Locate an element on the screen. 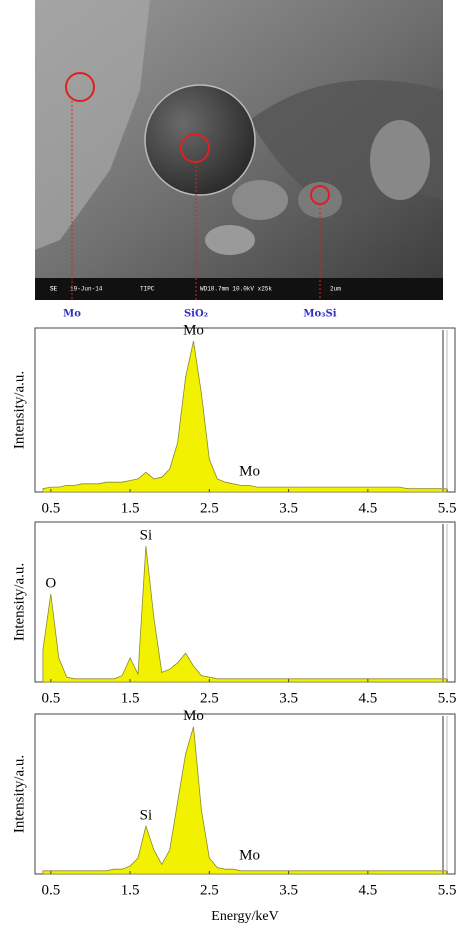 This screenshot has width=462, height=927. info: WD18.7mm 10.0kV x25k is located at coordinates (236, 289).